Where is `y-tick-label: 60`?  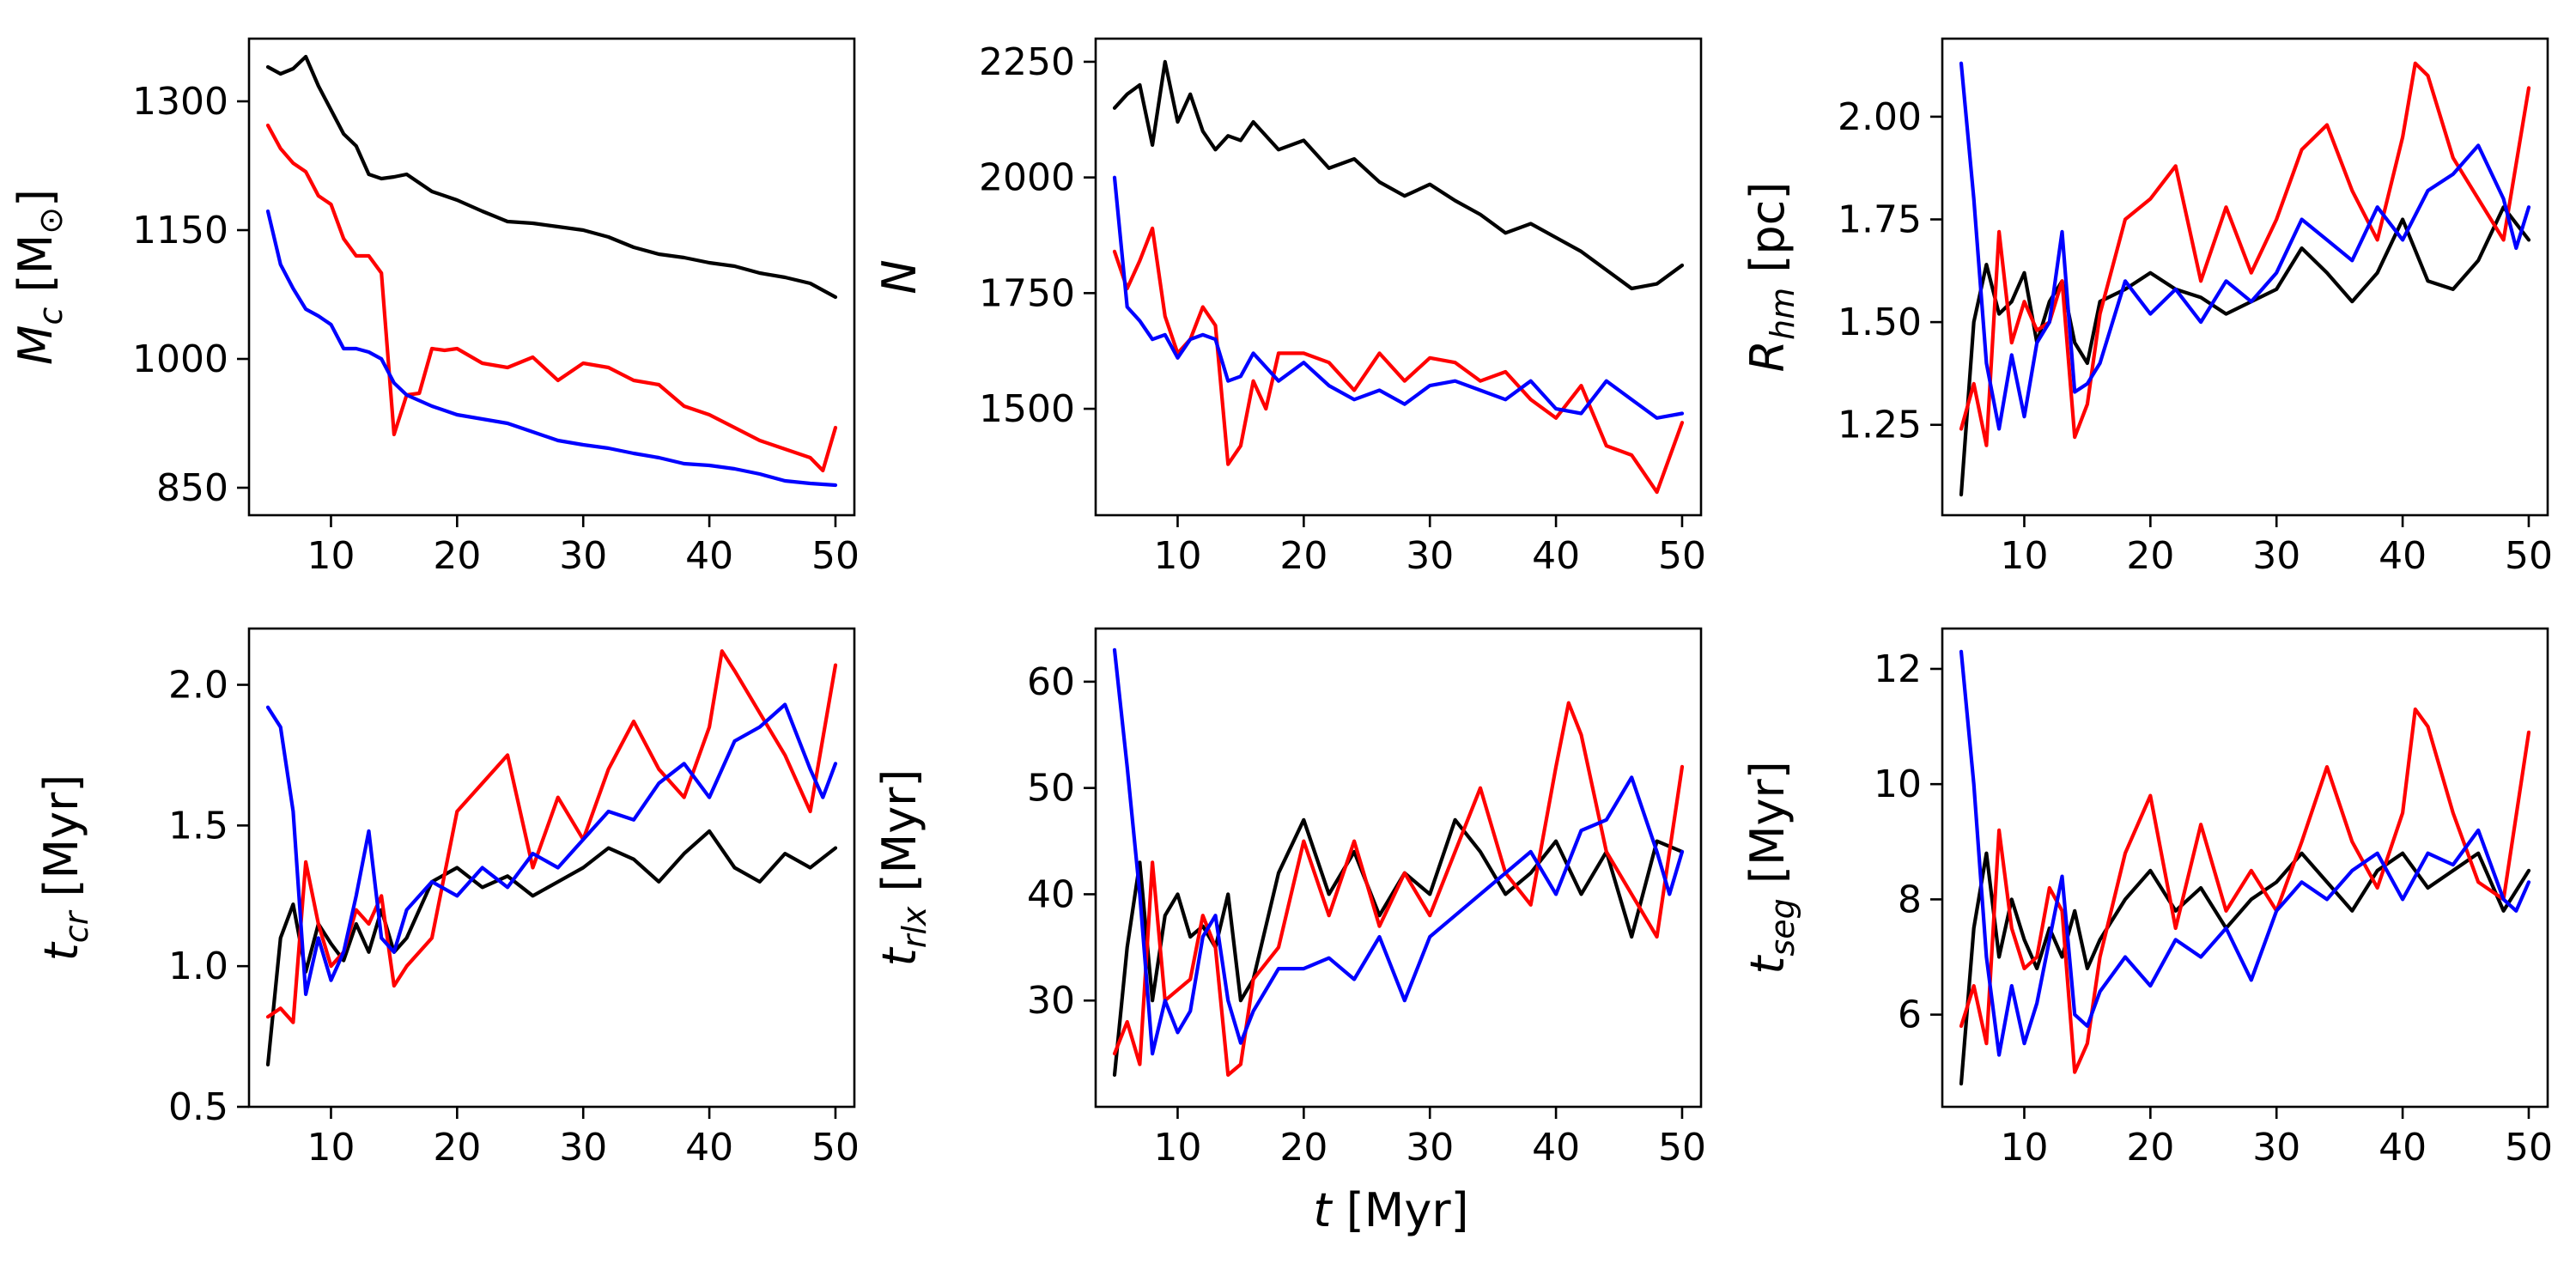 y-tick-label: 60 is located at coordinates (1051, 682).